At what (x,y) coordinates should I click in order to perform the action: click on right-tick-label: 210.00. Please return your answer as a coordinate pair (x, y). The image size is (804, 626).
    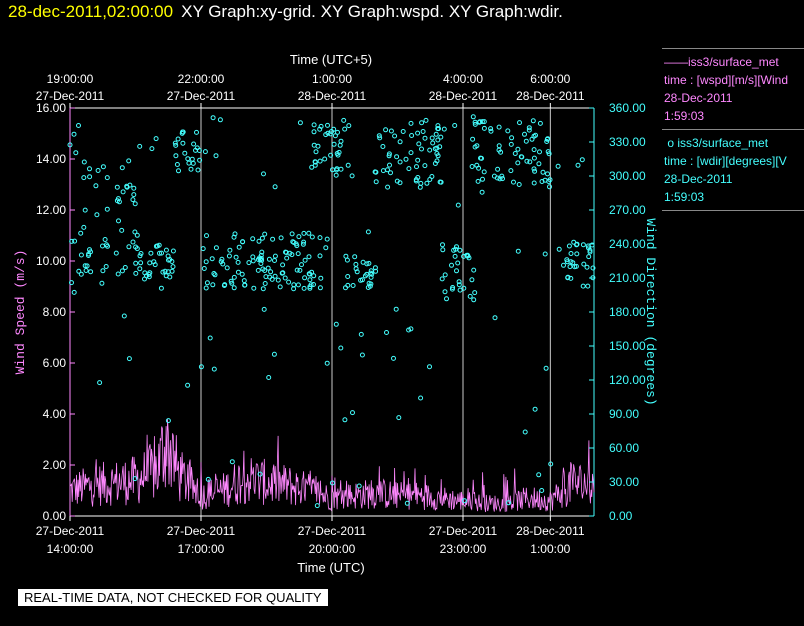
    Looking at the image, I should click on (627, 278).